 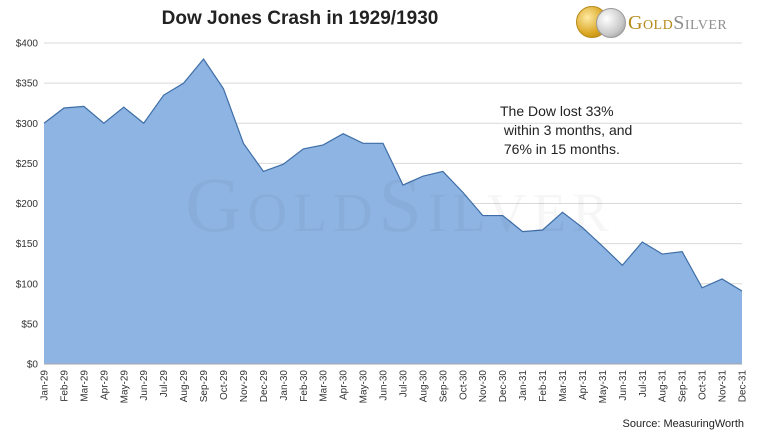 I want to click on x-tick-label: Jul-31, so click(x=643, y=384).